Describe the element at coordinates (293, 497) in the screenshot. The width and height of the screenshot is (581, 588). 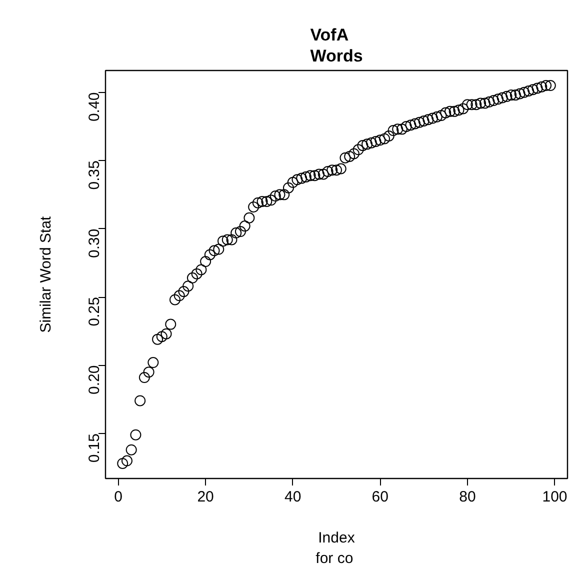
I see `x-tick-label: 40` at that location.